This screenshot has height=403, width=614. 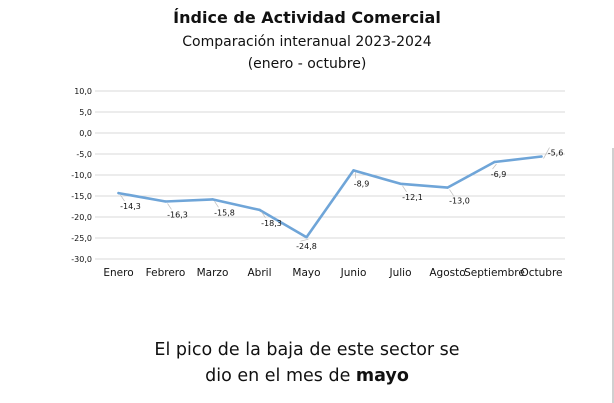 I want to click on chart-subtitle-line-1: Comparación interanual 2023-2024, so click(x=307, y=42).